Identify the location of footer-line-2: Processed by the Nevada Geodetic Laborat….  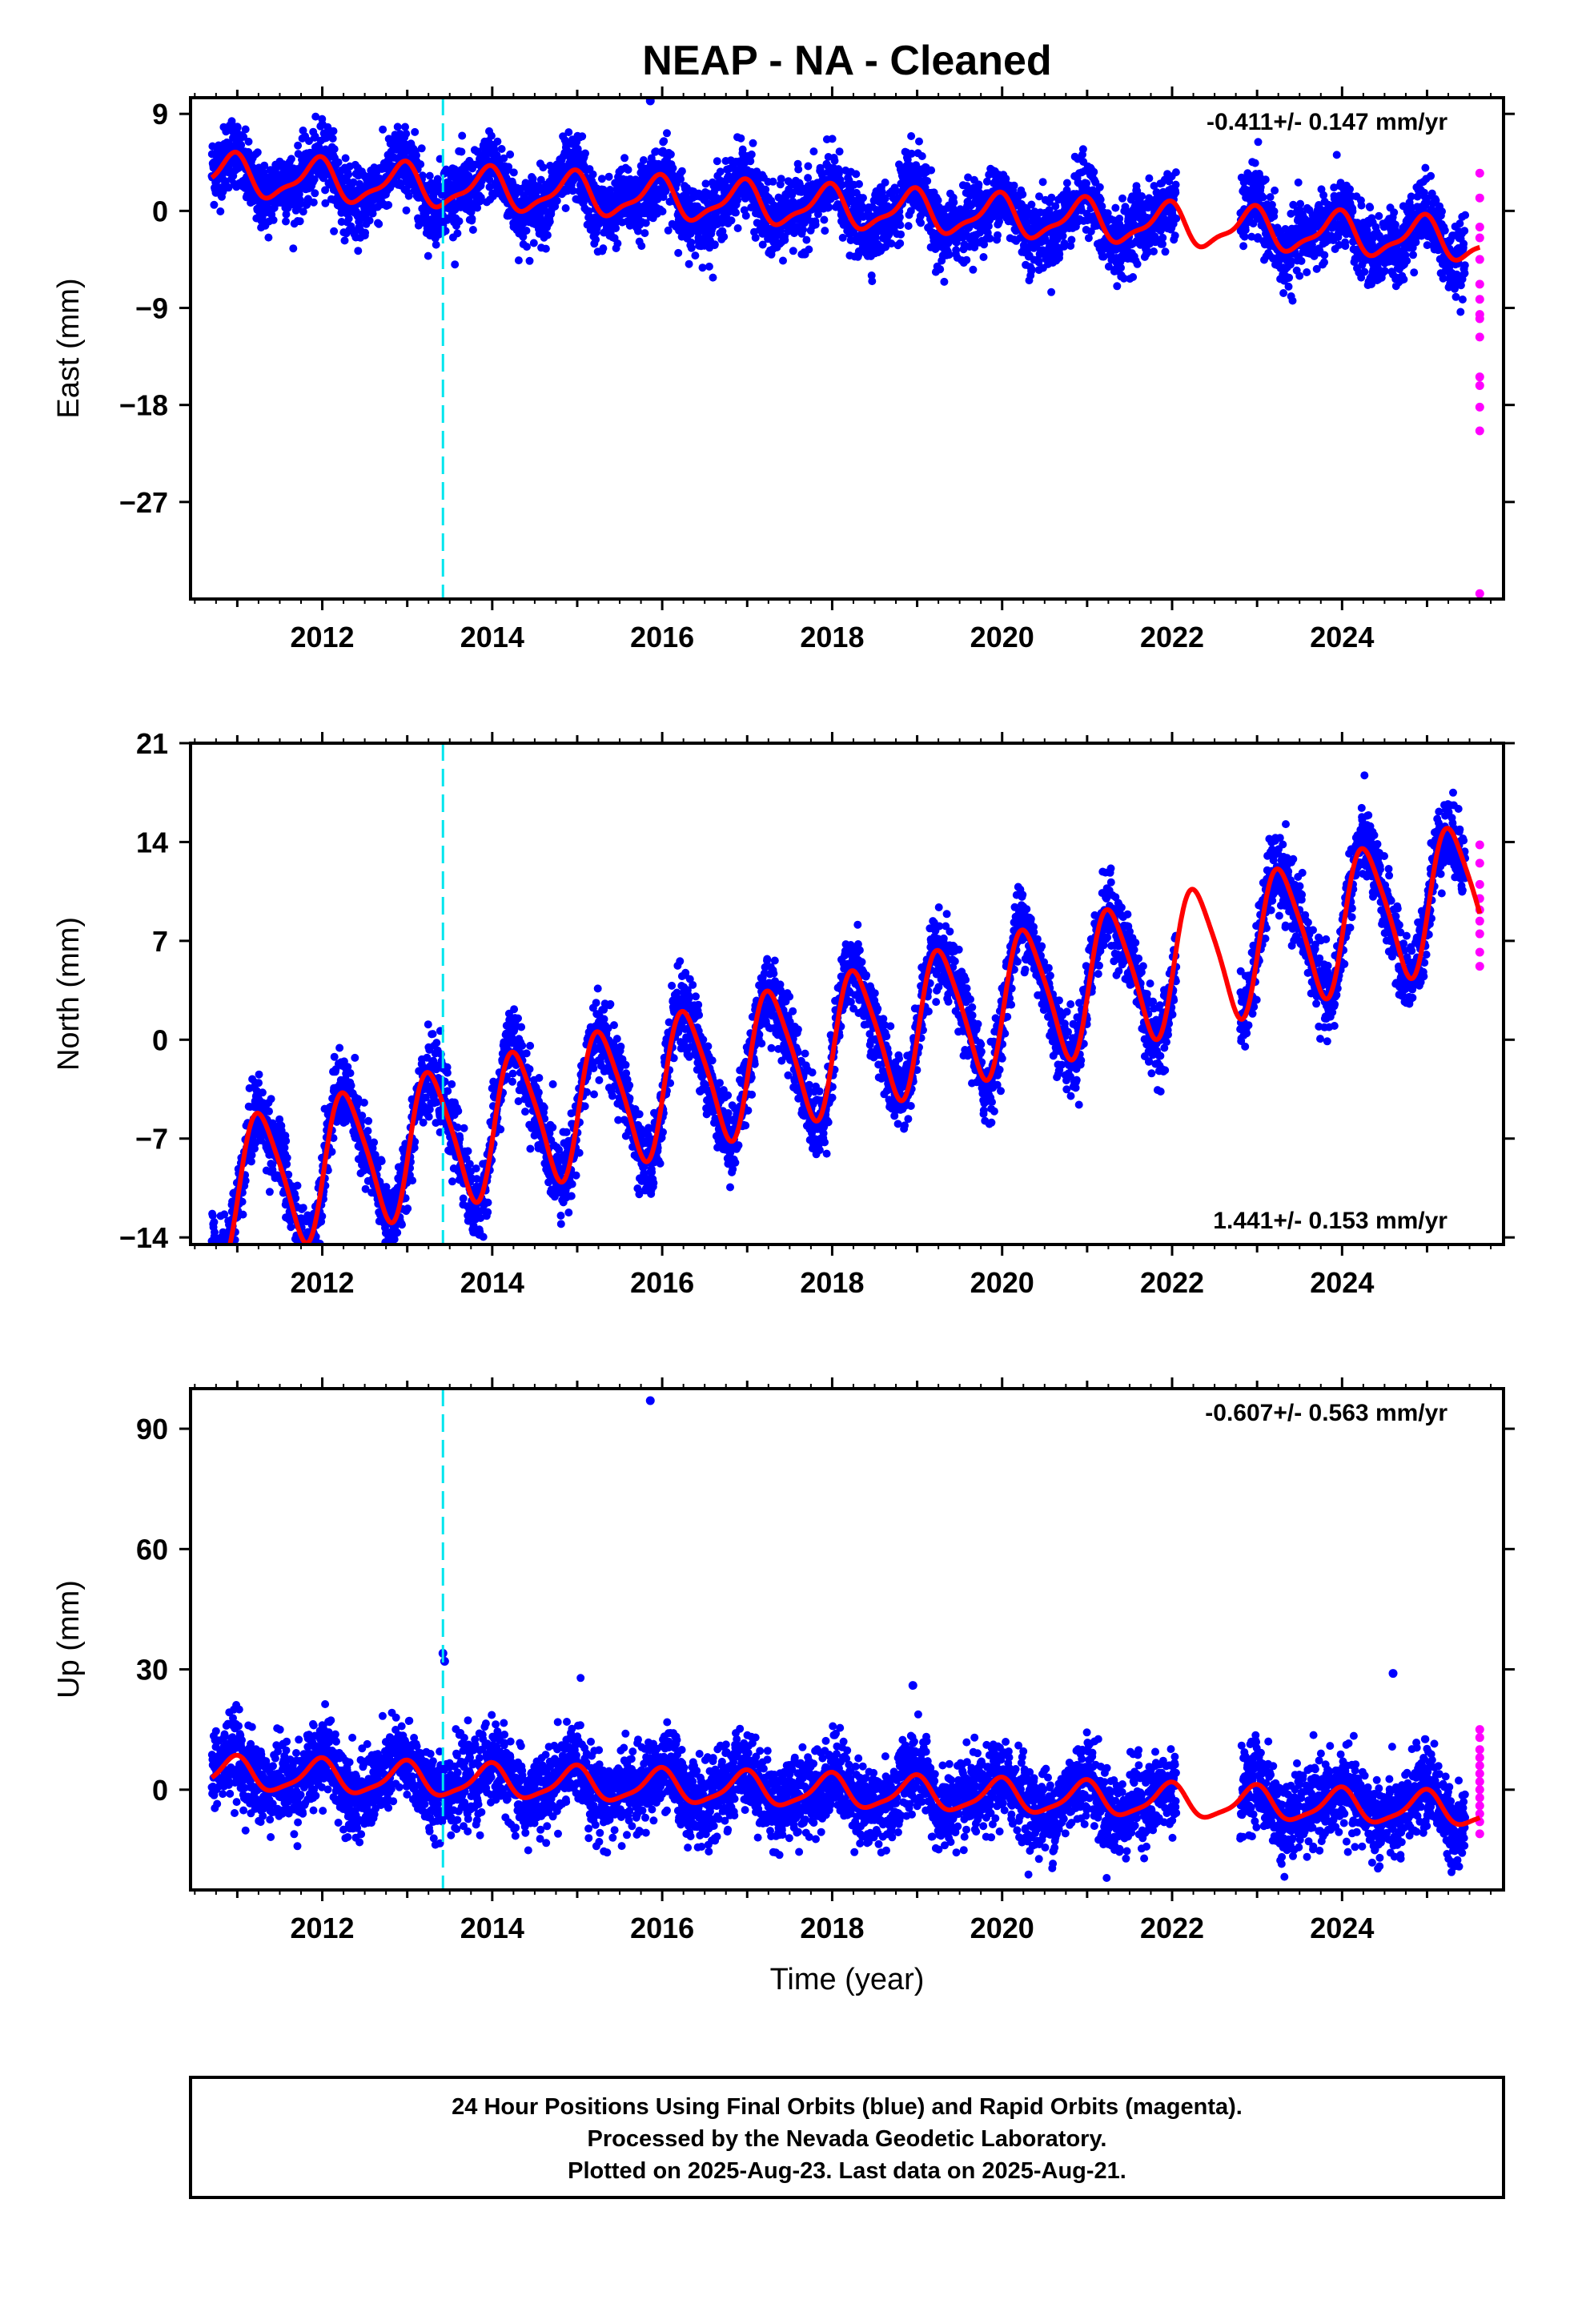
(847, 2139).